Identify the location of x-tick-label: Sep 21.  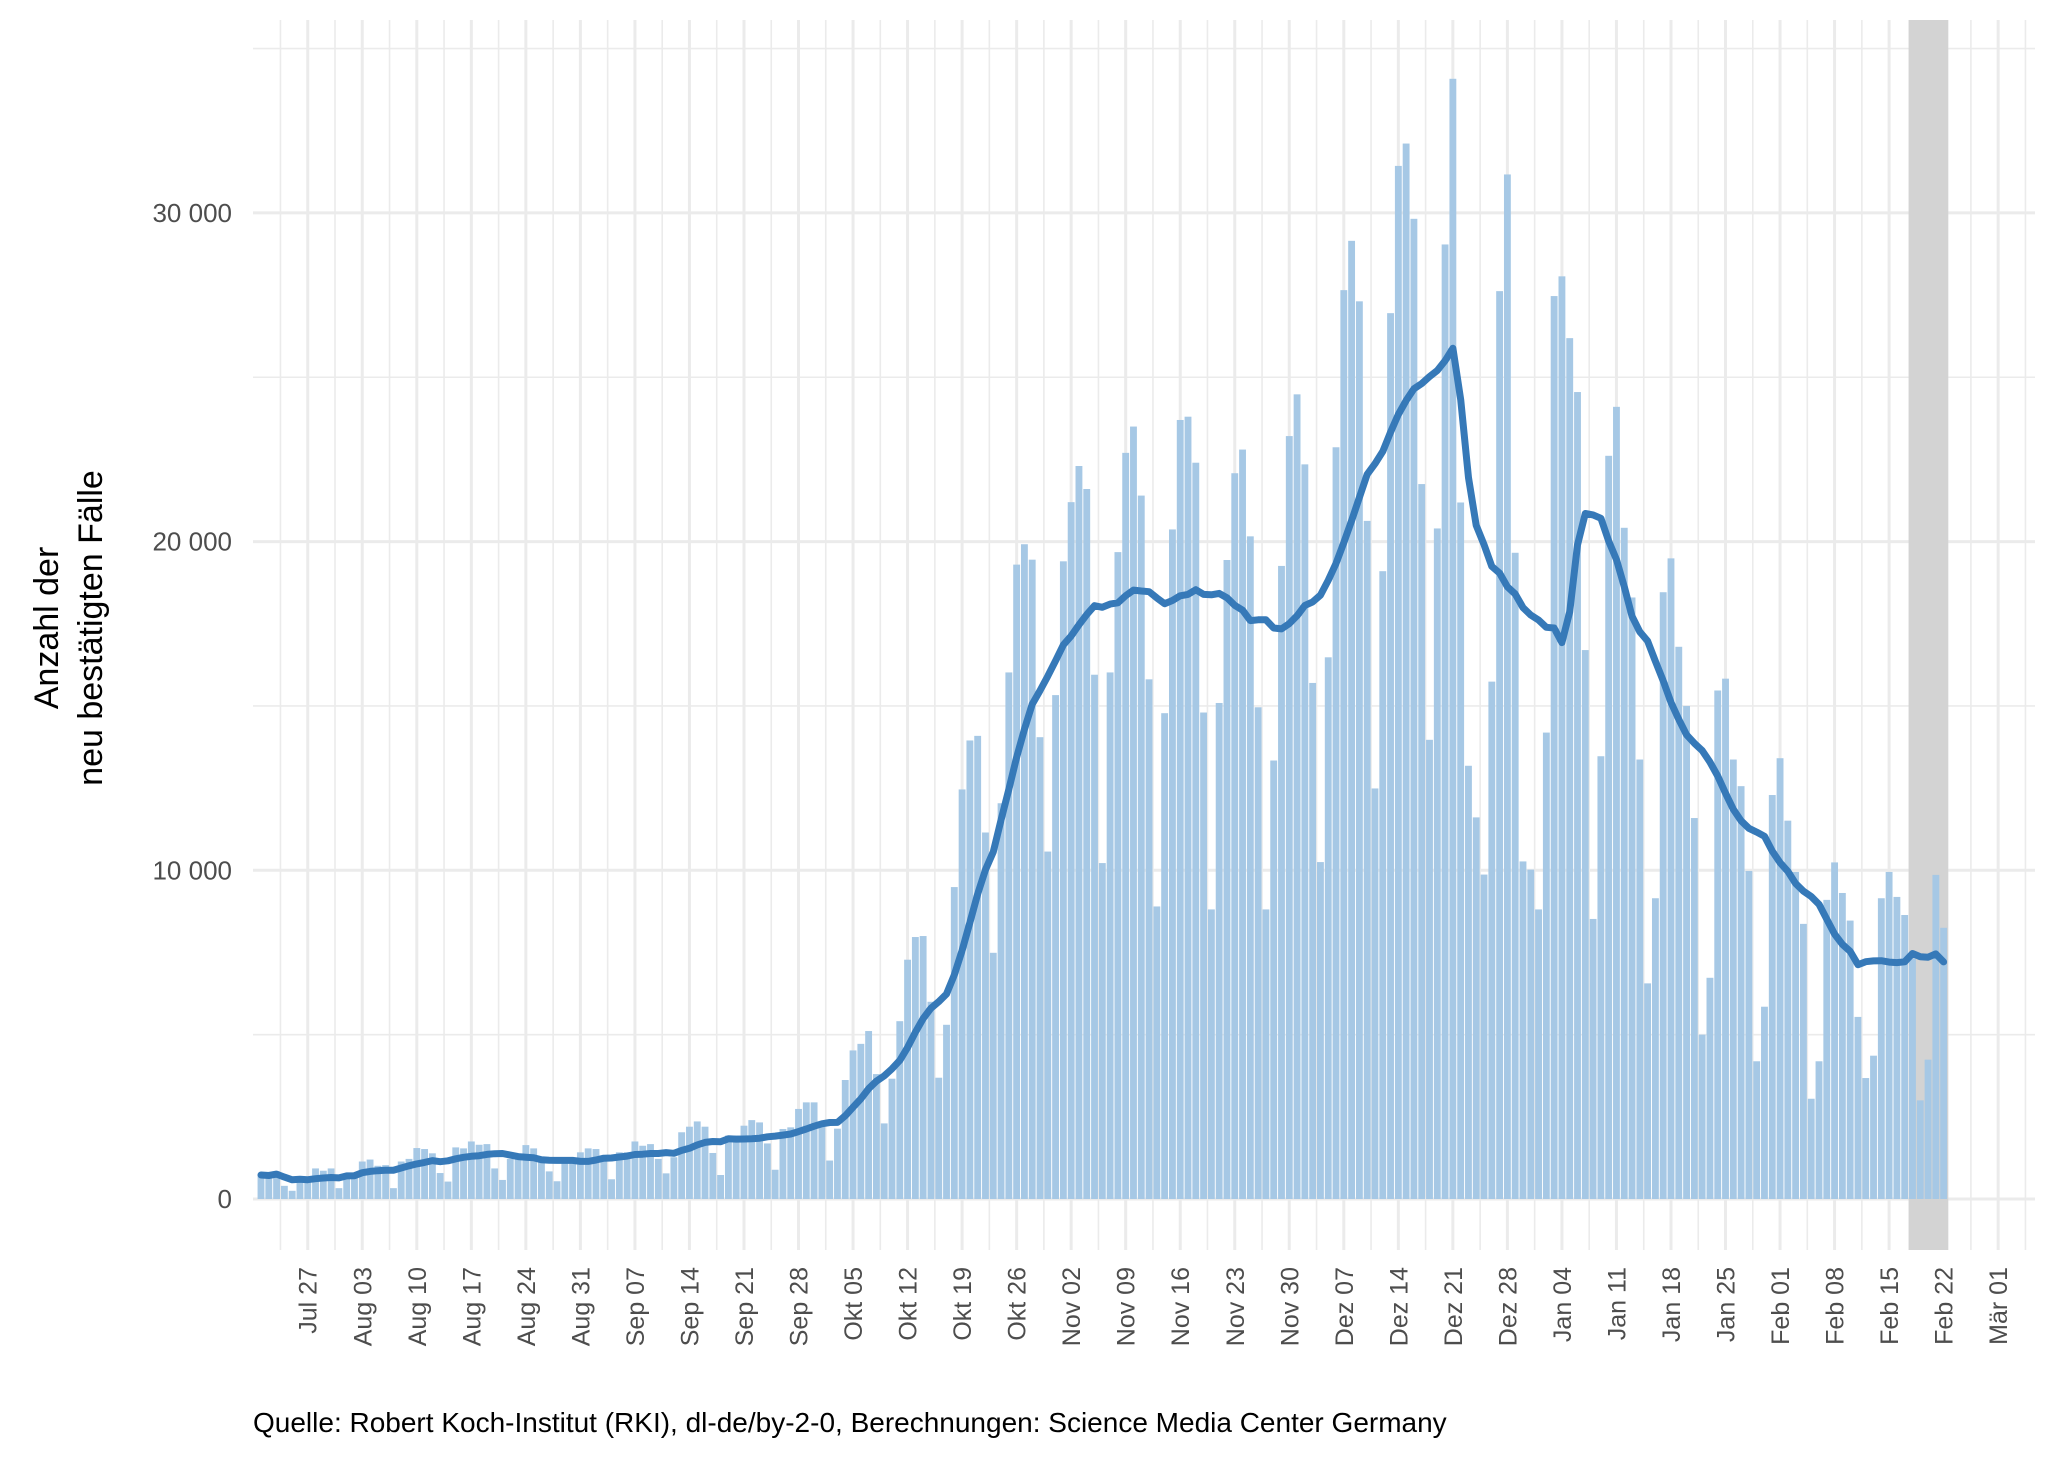
(745, 1306).